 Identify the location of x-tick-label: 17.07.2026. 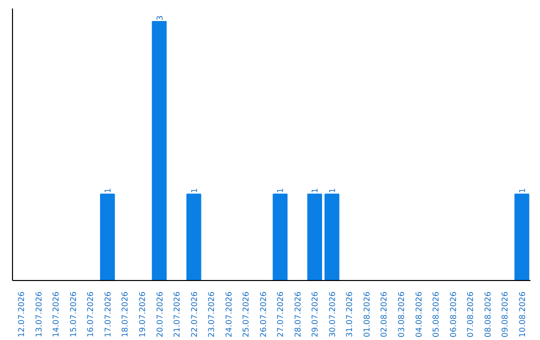
(107, 314).